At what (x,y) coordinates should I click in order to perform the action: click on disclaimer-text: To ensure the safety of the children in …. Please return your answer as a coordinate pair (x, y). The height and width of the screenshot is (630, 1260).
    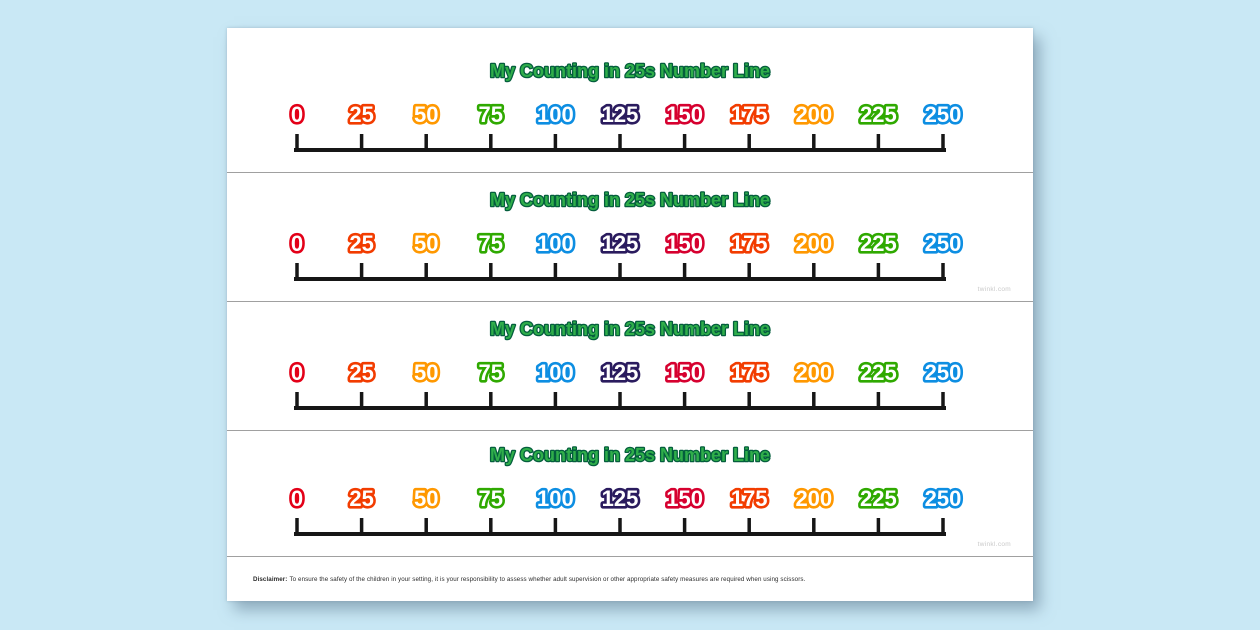
    Looking at the image, I should click on (547, 579).